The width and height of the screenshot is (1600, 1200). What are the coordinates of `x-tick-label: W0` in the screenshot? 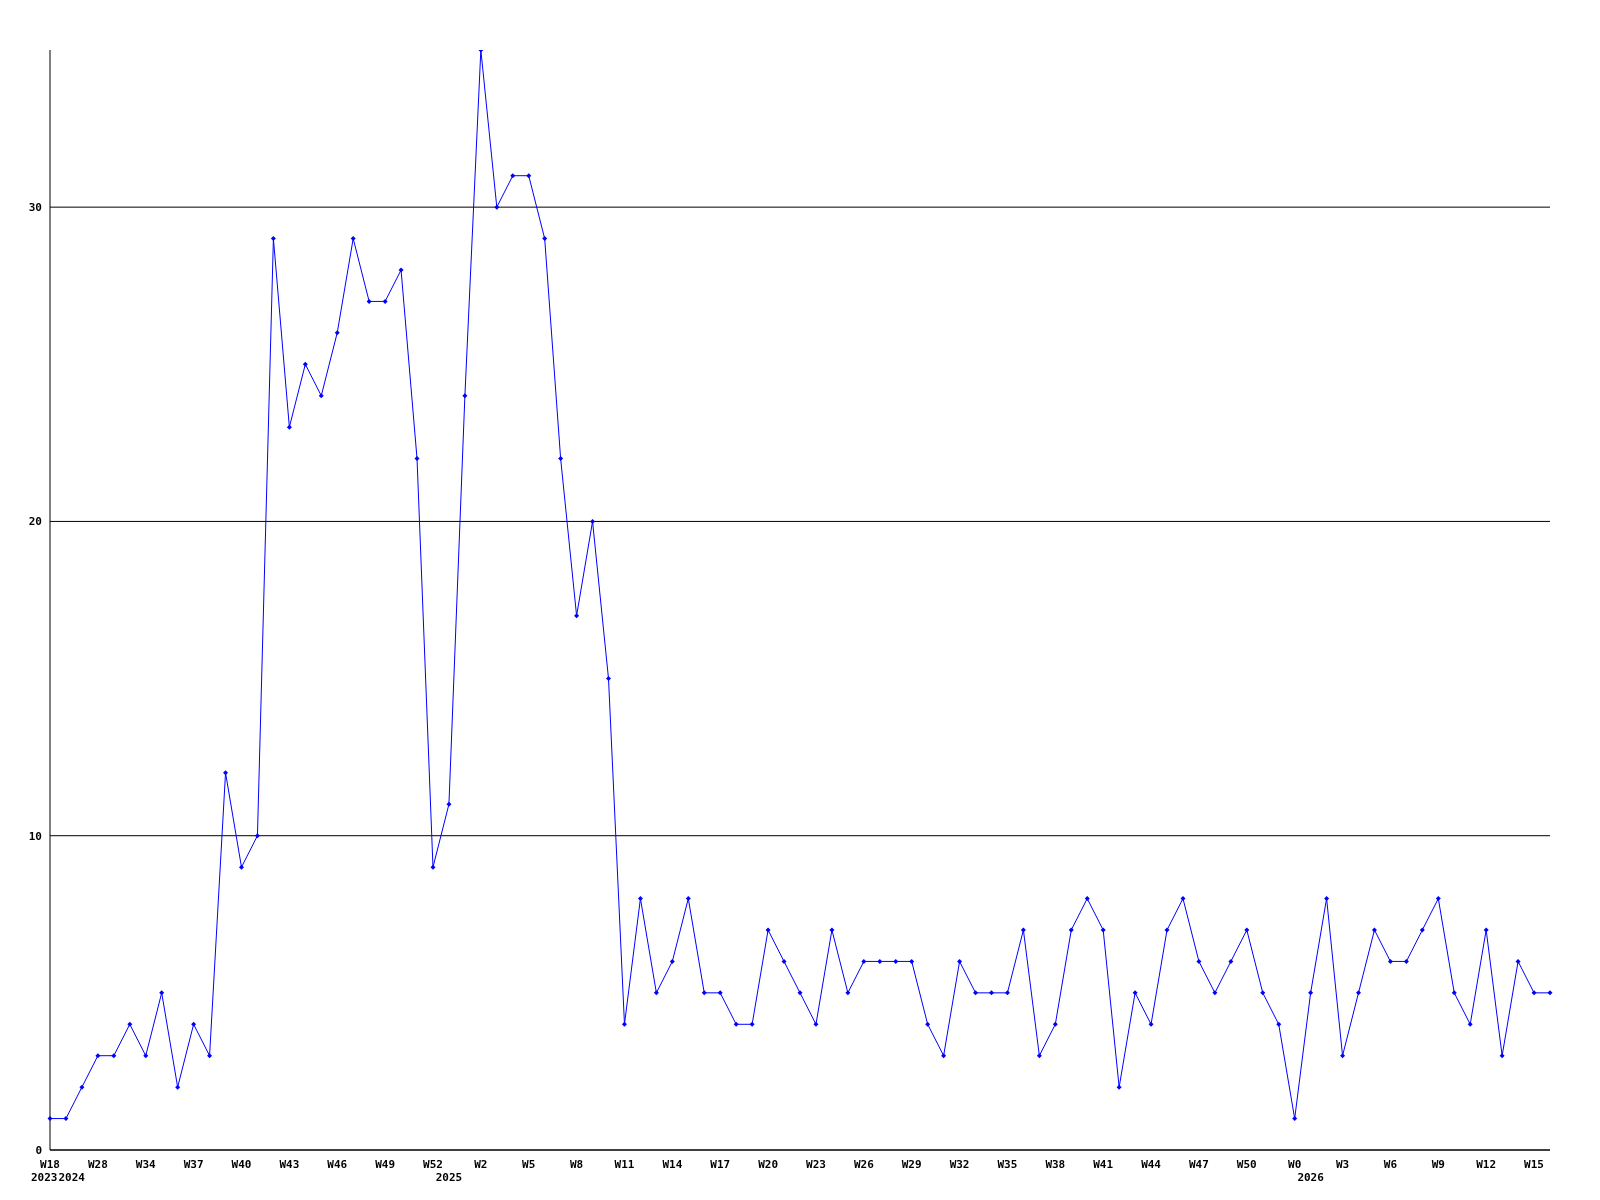 It's located at (1295, 1164).